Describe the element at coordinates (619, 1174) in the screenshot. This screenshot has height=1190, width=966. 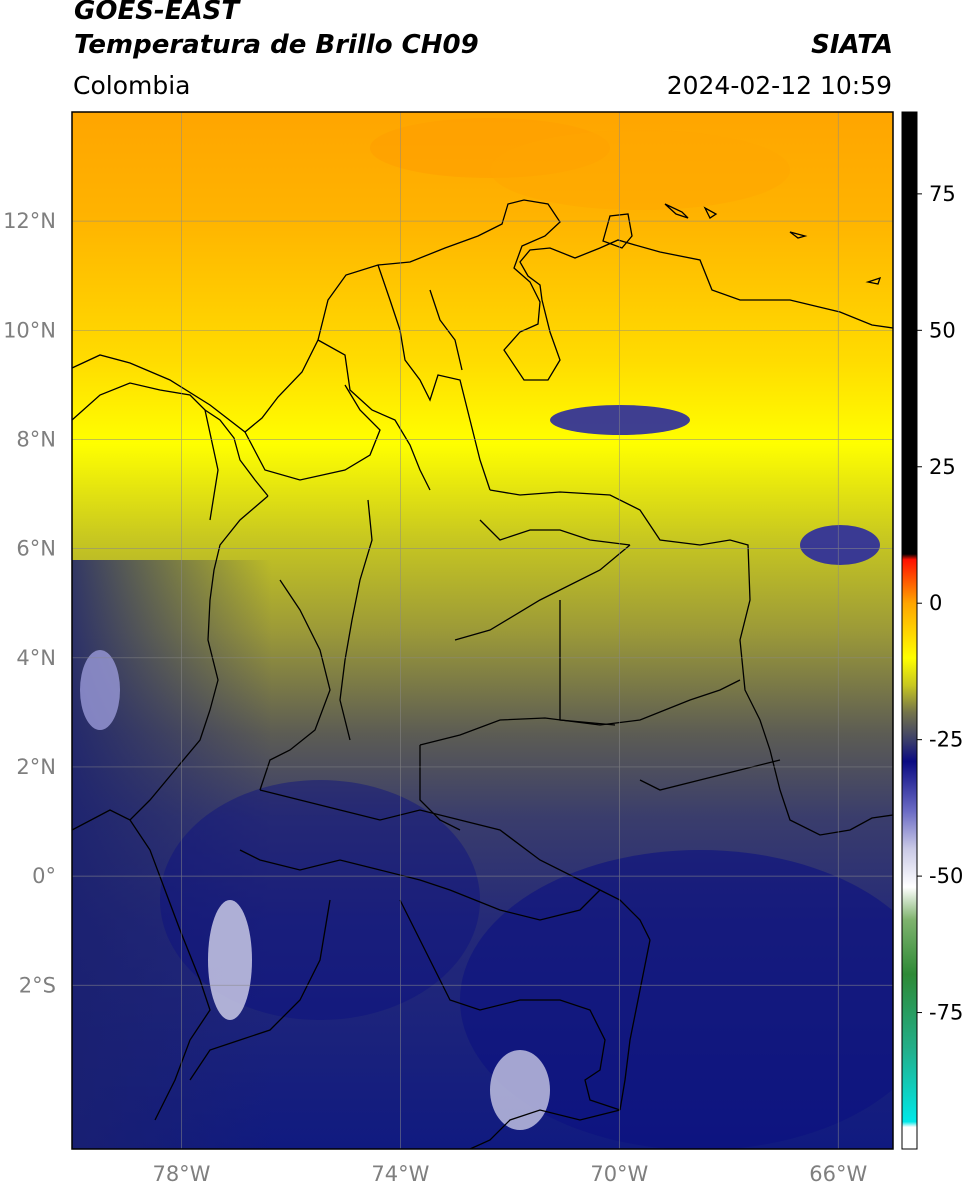
I see `lon-tick-label: 70°W` at that location.